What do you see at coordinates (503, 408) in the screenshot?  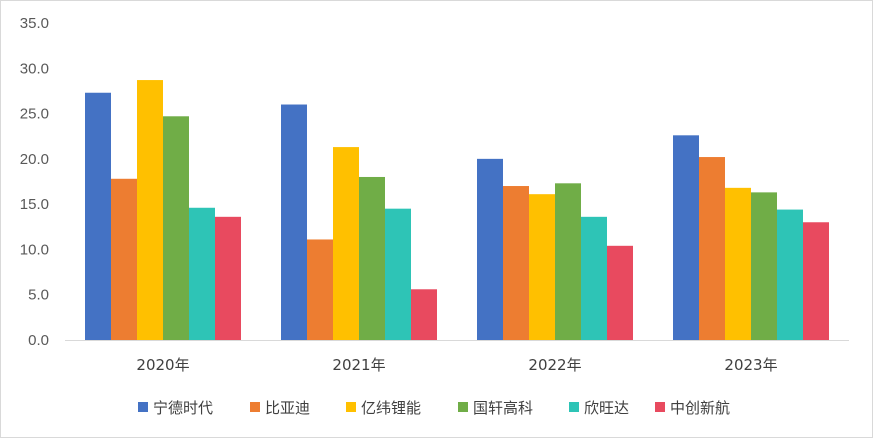 I see `legend-label: 国轩高科` at bounding box center [503, 408].